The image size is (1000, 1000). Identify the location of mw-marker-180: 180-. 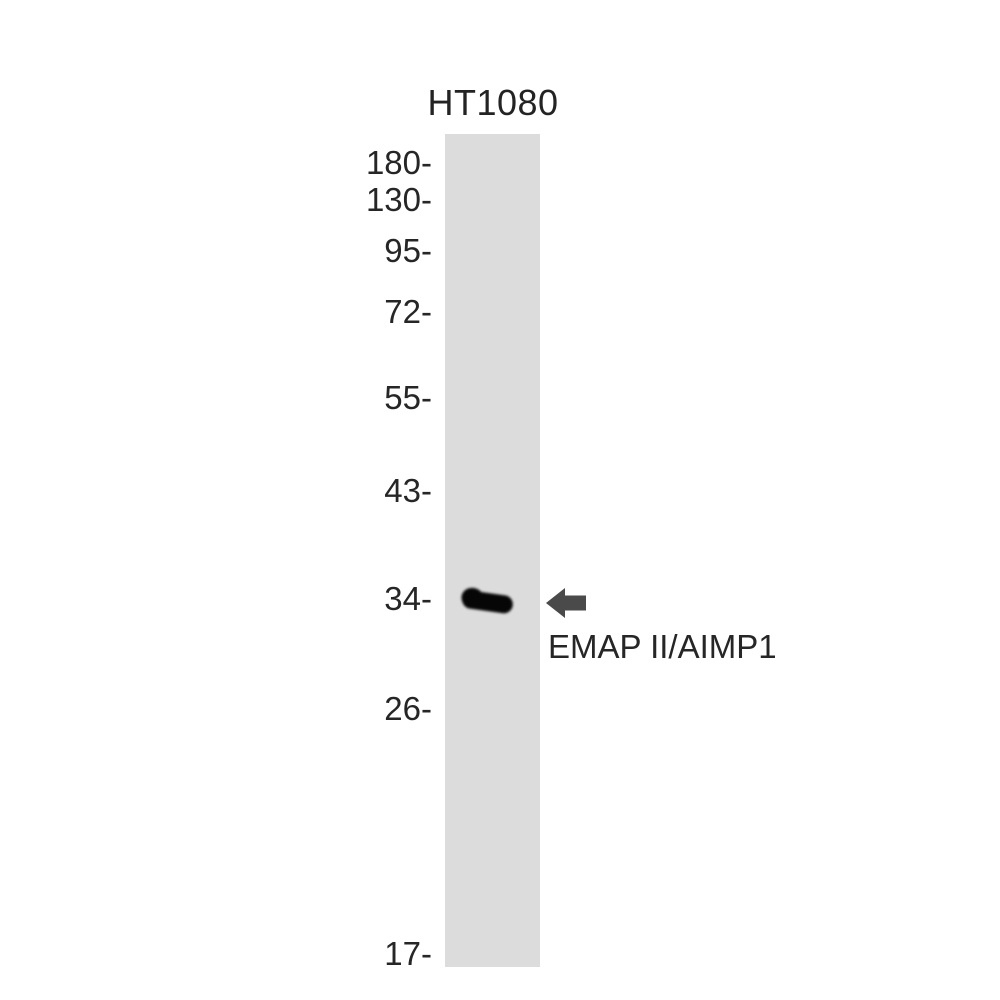
(398, 162).